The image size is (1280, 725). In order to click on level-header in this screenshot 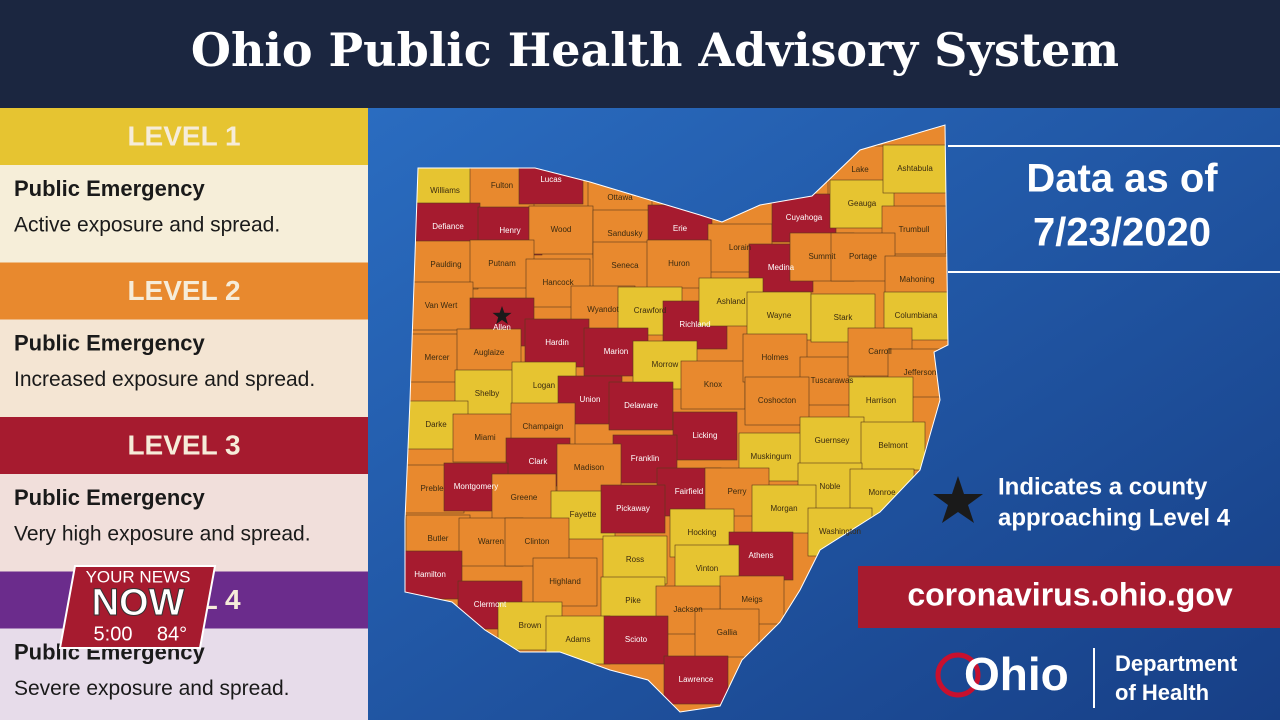, I will do `click(184, 136)`.